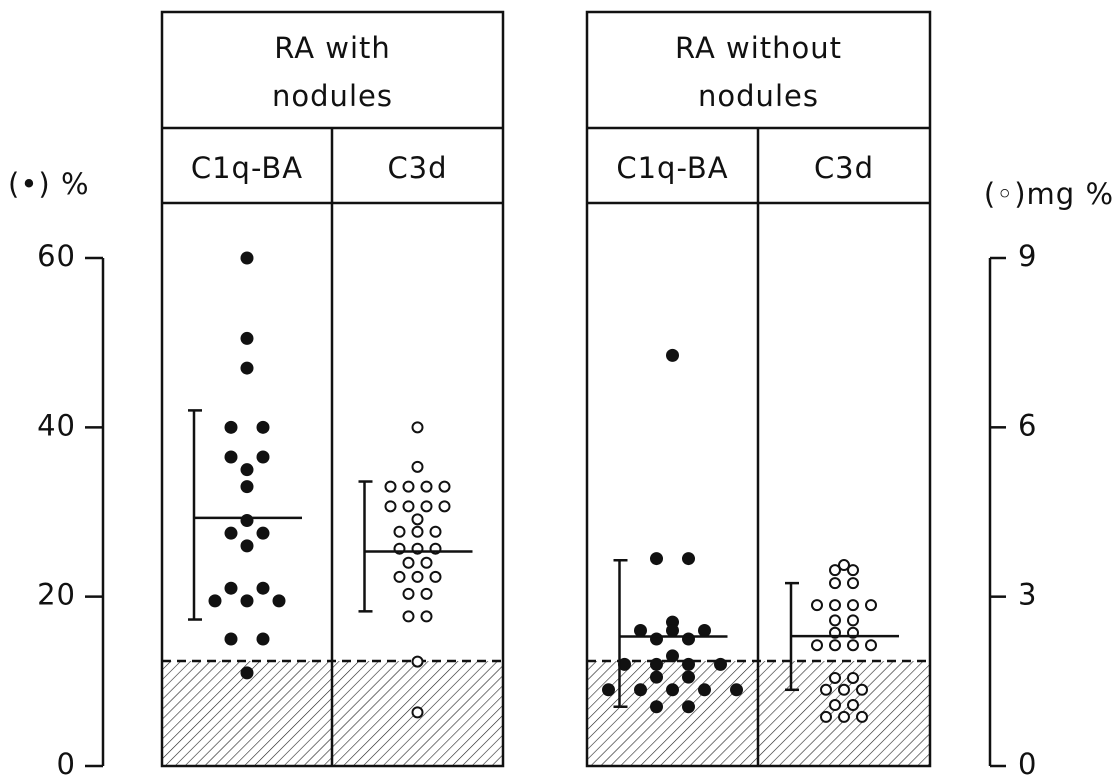  What do you see at coordinates (1049, 194) in the screenshot?
I see `y2-axis-label: (◦)mg %` at bounding box center [1049, 194].